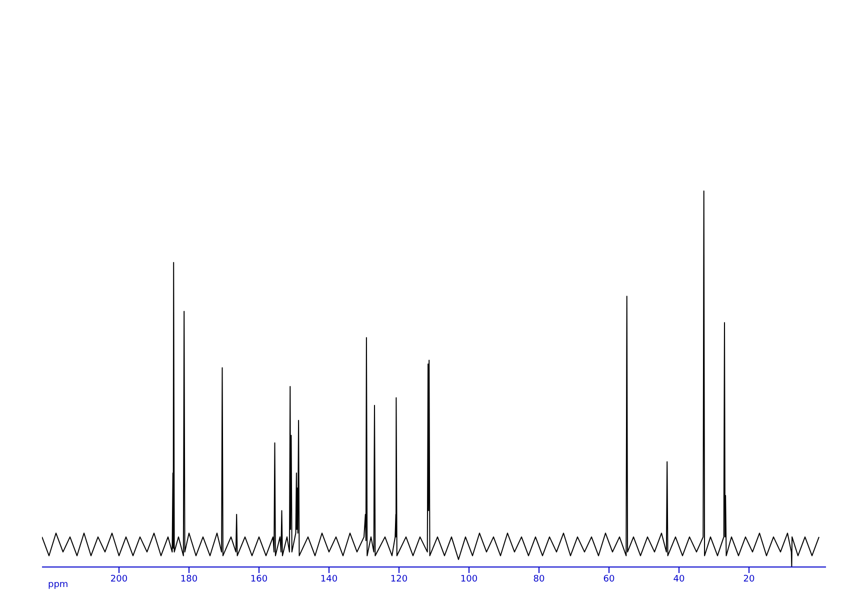 The width and height of the screenshot is (842, 596). Describe the element at coordinates (399, 579) in the screenshot. I see `x-tick-label: 120` at that location.